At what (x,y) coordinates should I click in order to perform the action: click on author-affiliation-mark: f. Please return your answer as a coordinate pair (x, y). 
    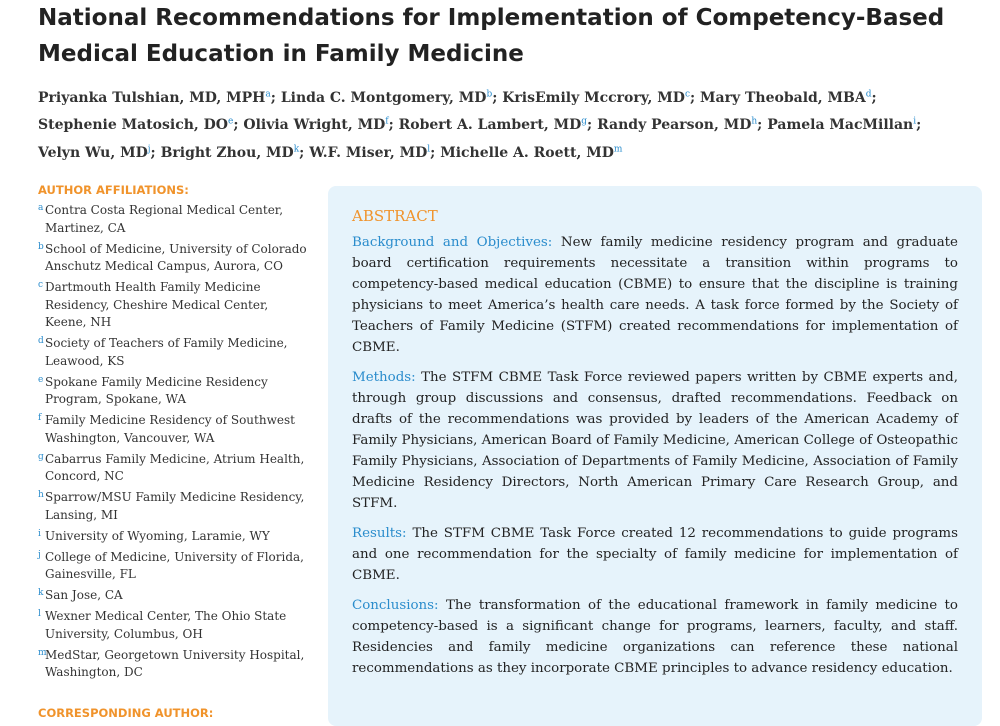
    Looking at the image, I should click on (387, 121).